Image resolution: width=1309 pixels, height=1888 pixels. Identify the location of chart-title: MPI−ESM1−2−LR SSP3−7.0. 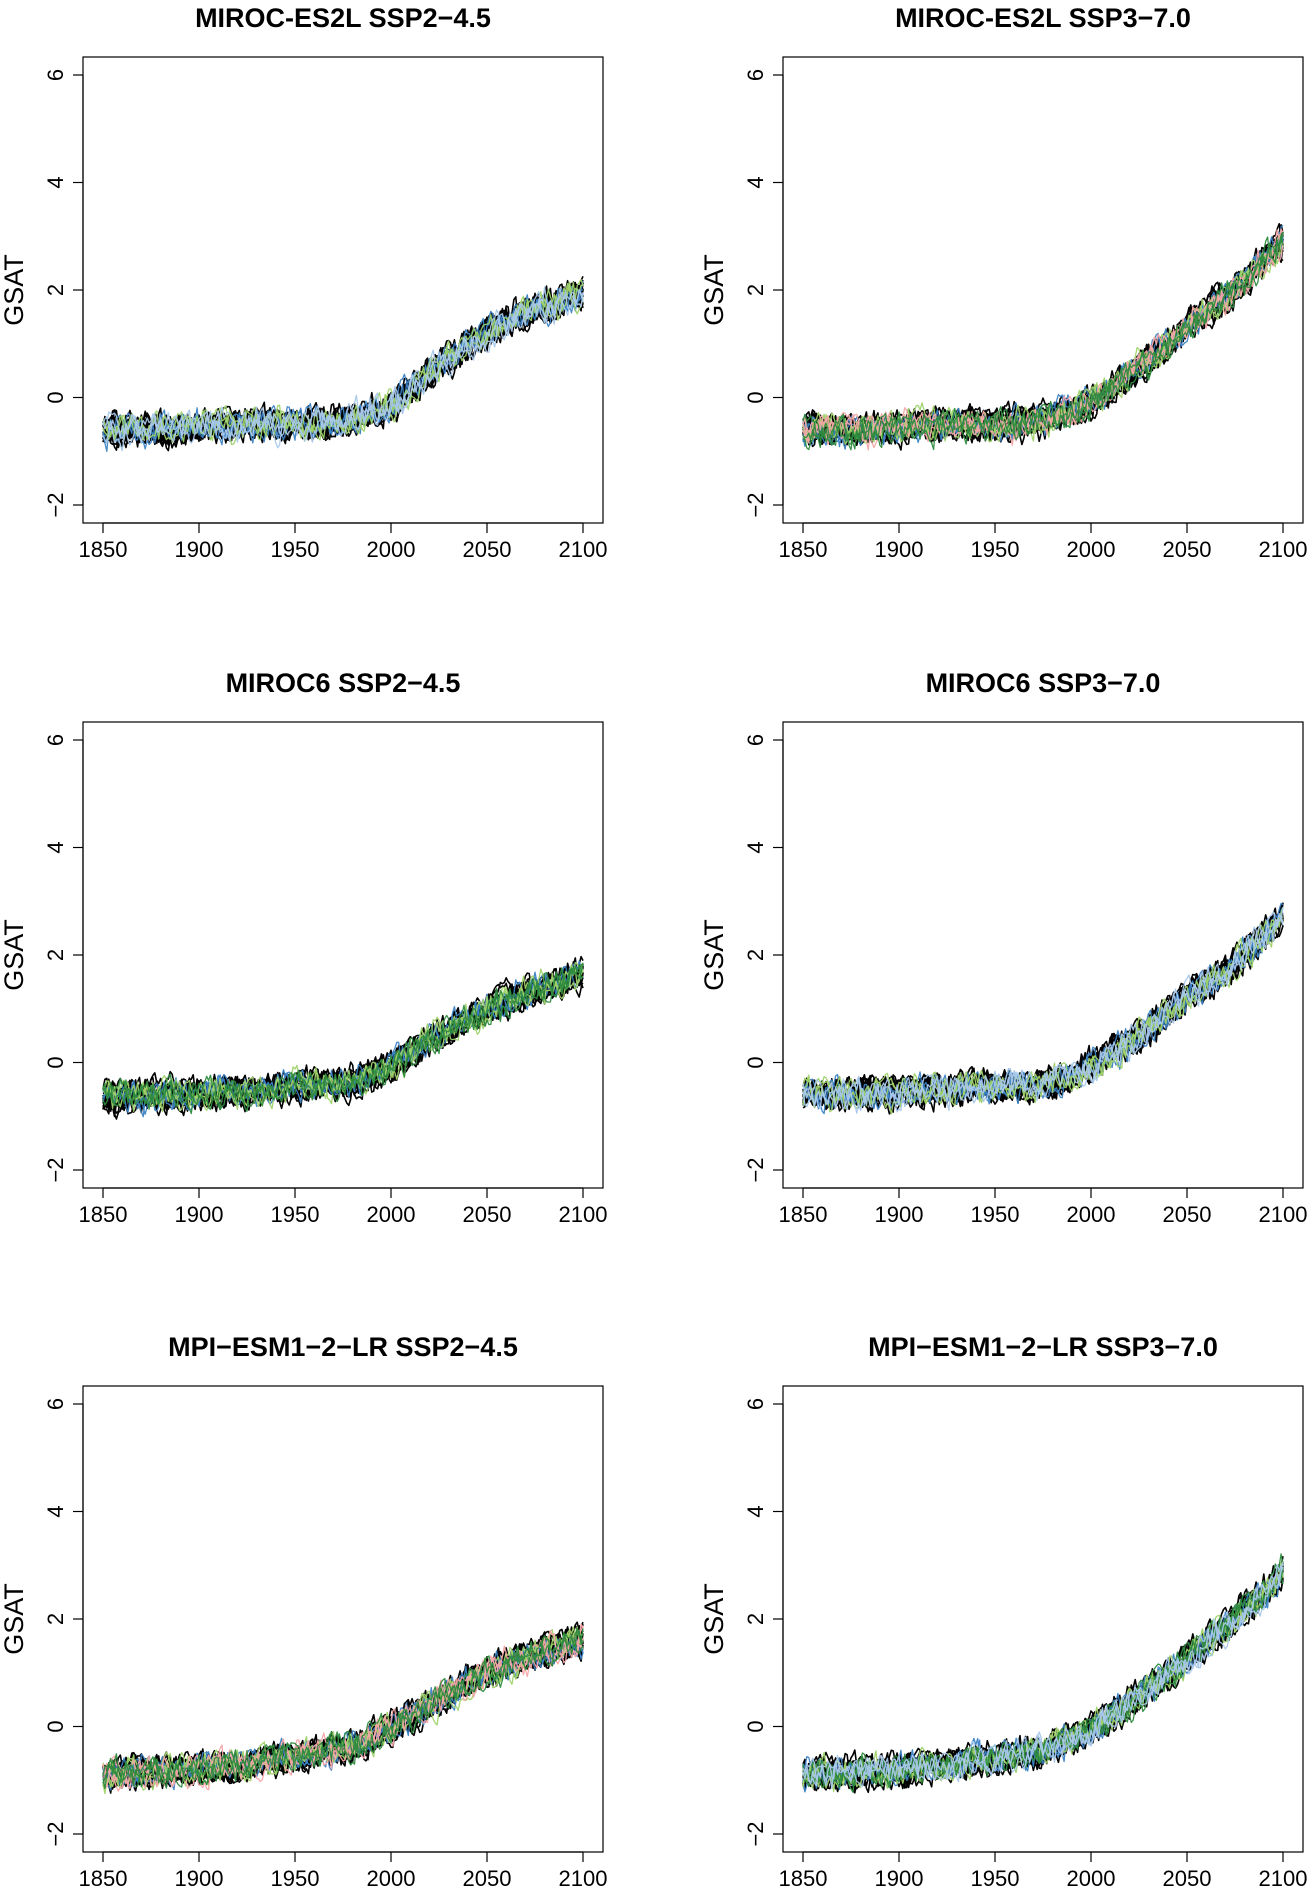
(1043, 1347).